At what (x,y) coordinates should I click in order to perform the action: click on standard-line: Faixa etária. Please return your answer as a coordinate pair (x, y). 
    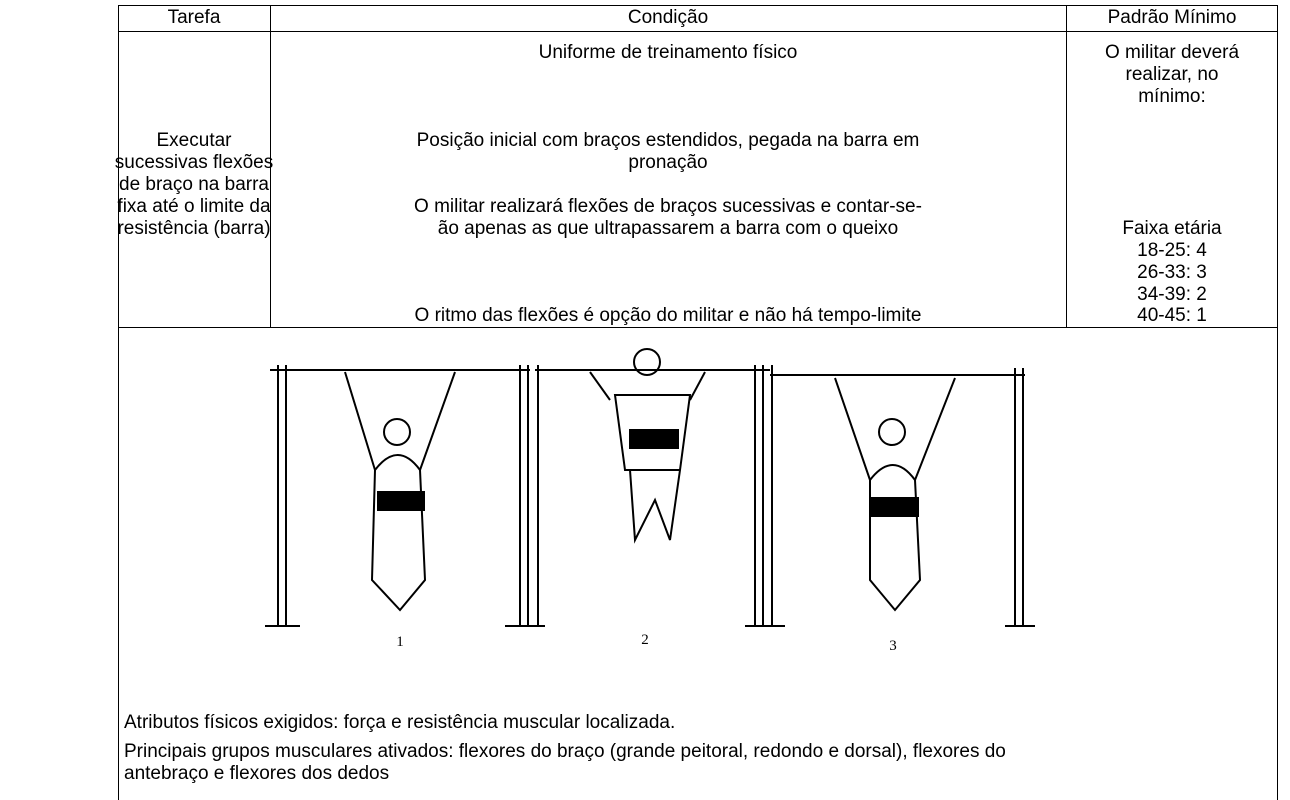
    Looking at the image, I should click on (1172, 228).